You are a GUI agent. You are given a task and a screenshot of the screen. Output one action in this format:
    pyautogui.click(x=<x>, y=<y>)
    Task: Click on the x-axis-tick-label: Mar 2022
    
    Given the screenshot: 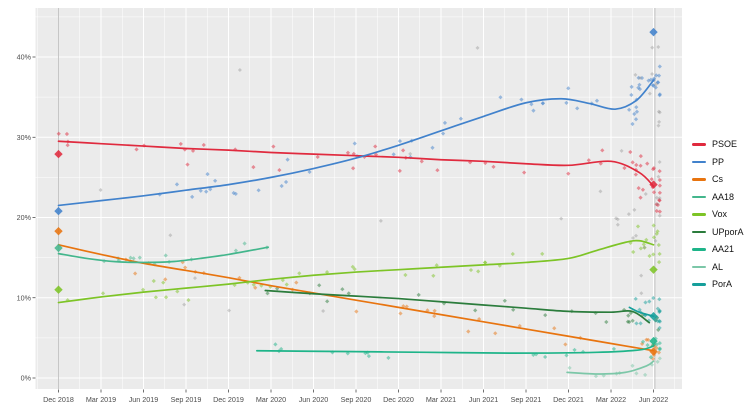 What is the action you would take?
    pyautogui.click(x=611, y=399)
    